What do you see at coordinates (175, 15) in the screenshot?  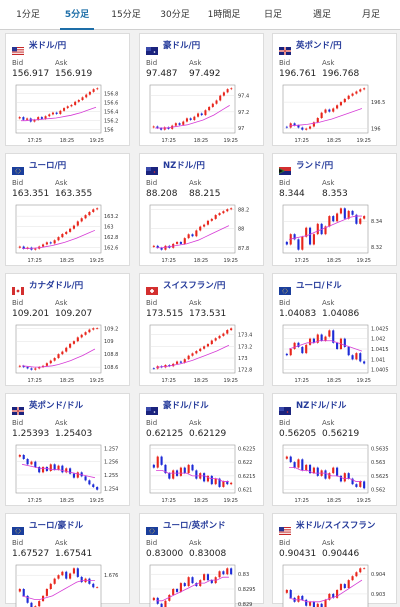 I see `tab-3: 30分足` at bounding box center [175, 15].